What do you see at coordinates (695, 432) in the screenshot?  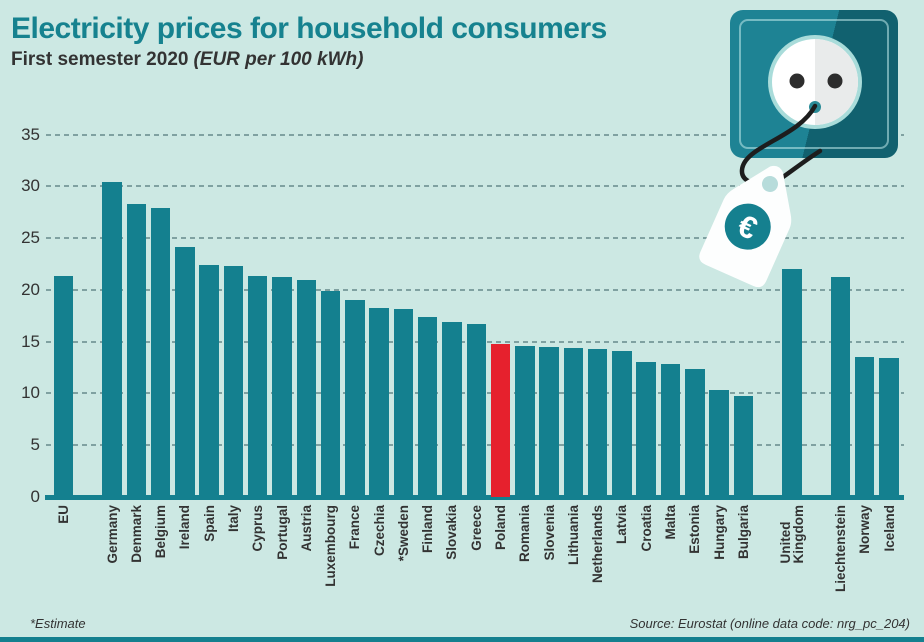 I see `bar-estonia` at bounding box center [695, 432].